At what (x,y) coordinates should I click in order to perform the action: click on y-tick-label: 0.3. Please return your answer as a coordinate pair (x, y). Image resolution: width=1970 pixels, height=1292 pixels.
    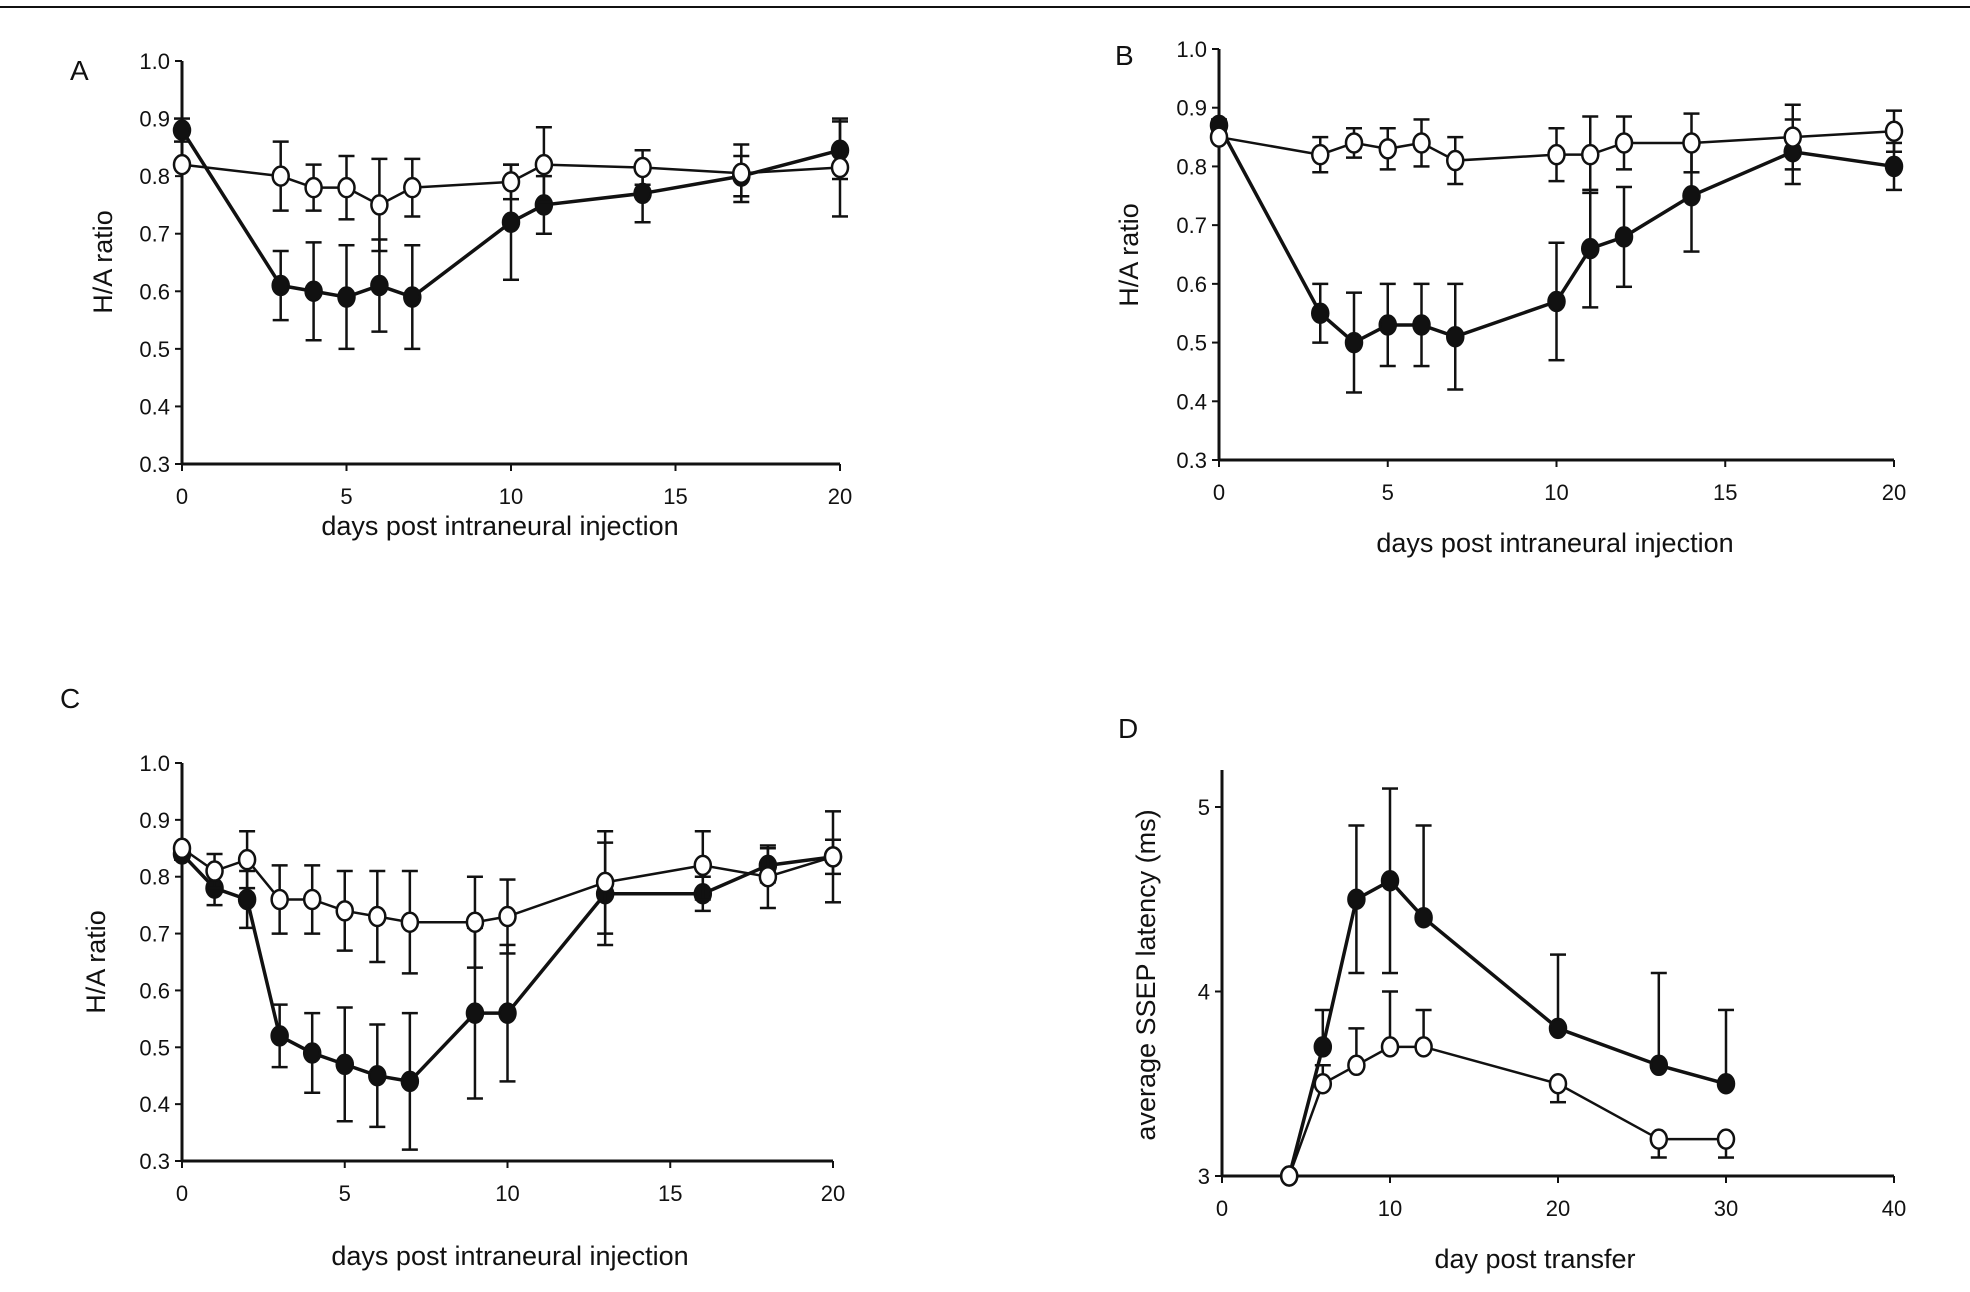
    Looking at the image, I should click on (154, 464).